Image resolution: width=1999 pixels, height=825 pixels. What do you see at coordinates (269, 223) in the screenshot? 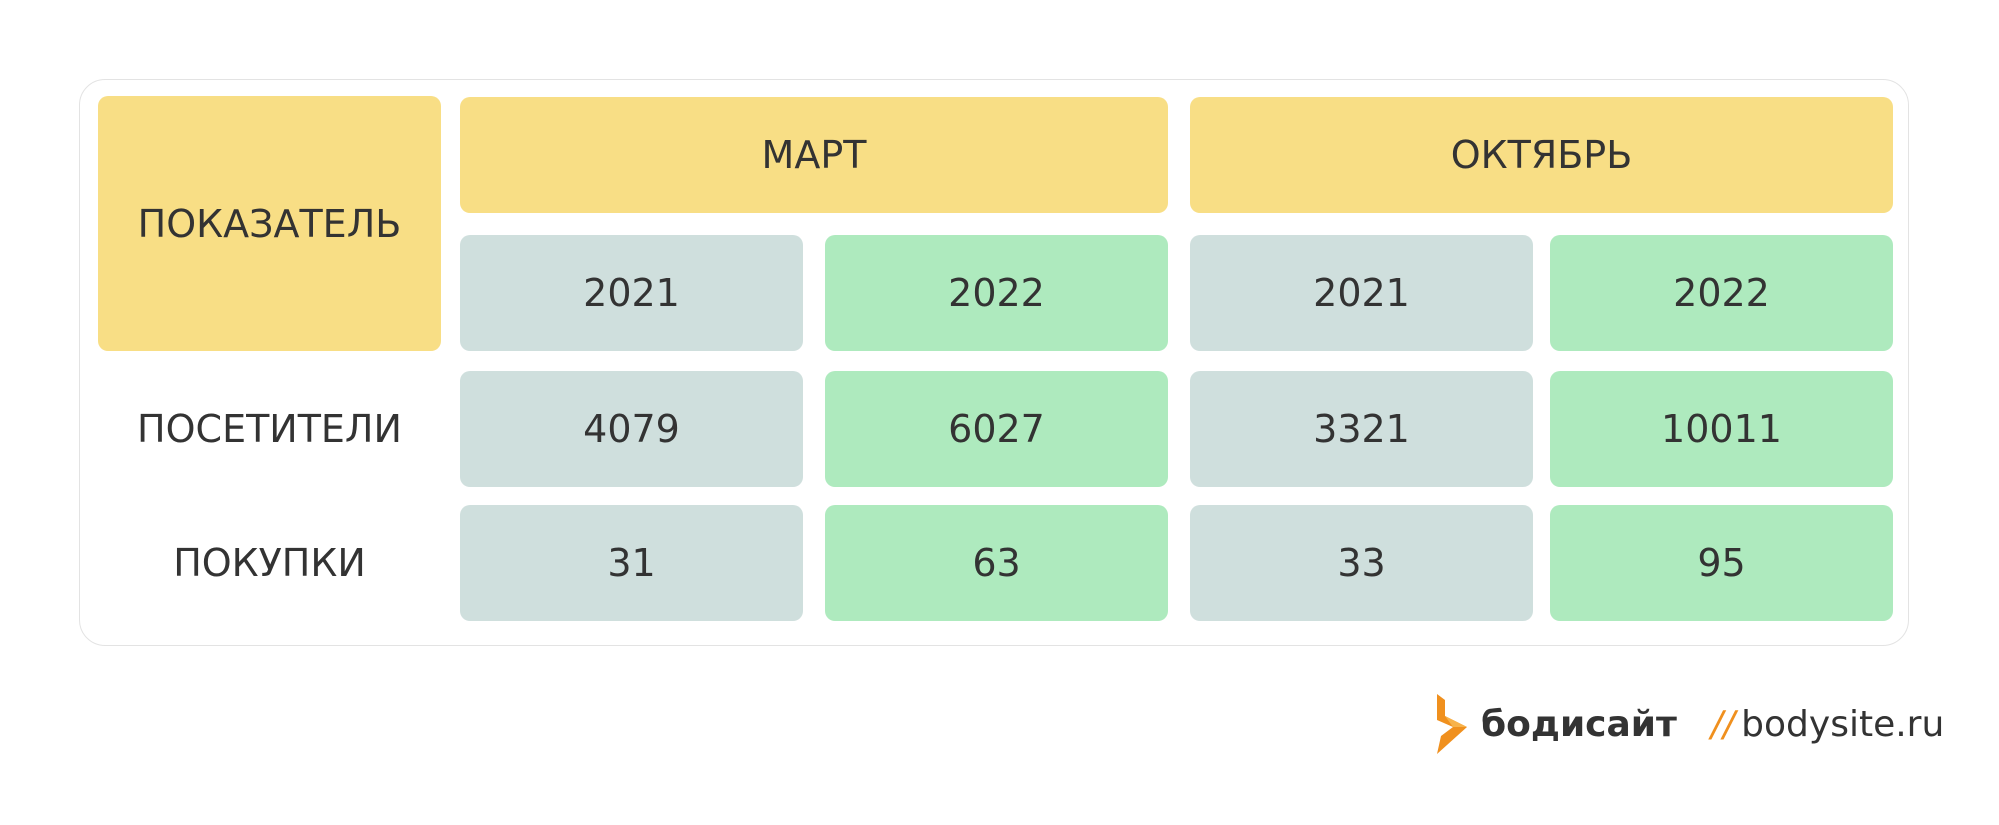
I see `header-cell: ПОКАЗАТЕЛЬ` at bounding box center [269, 223].